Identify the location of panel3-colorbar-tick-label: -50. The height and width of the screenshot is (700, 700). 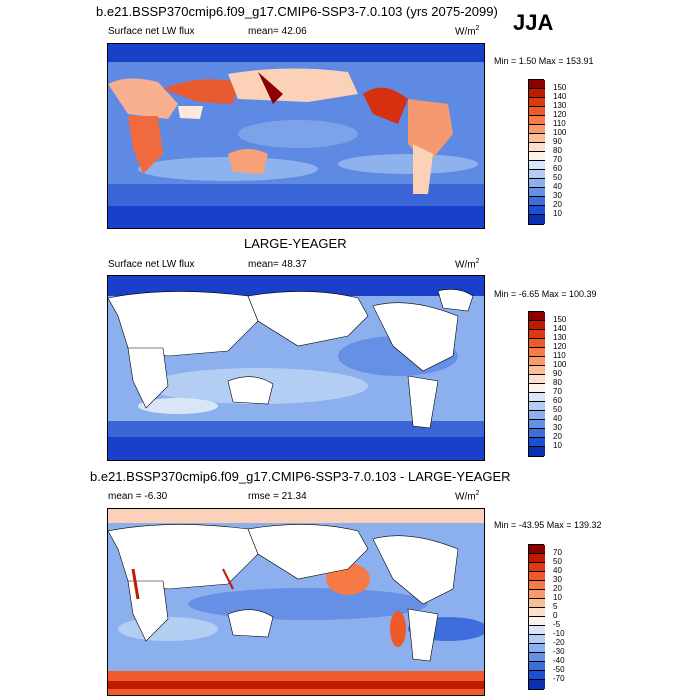
(559, 669).